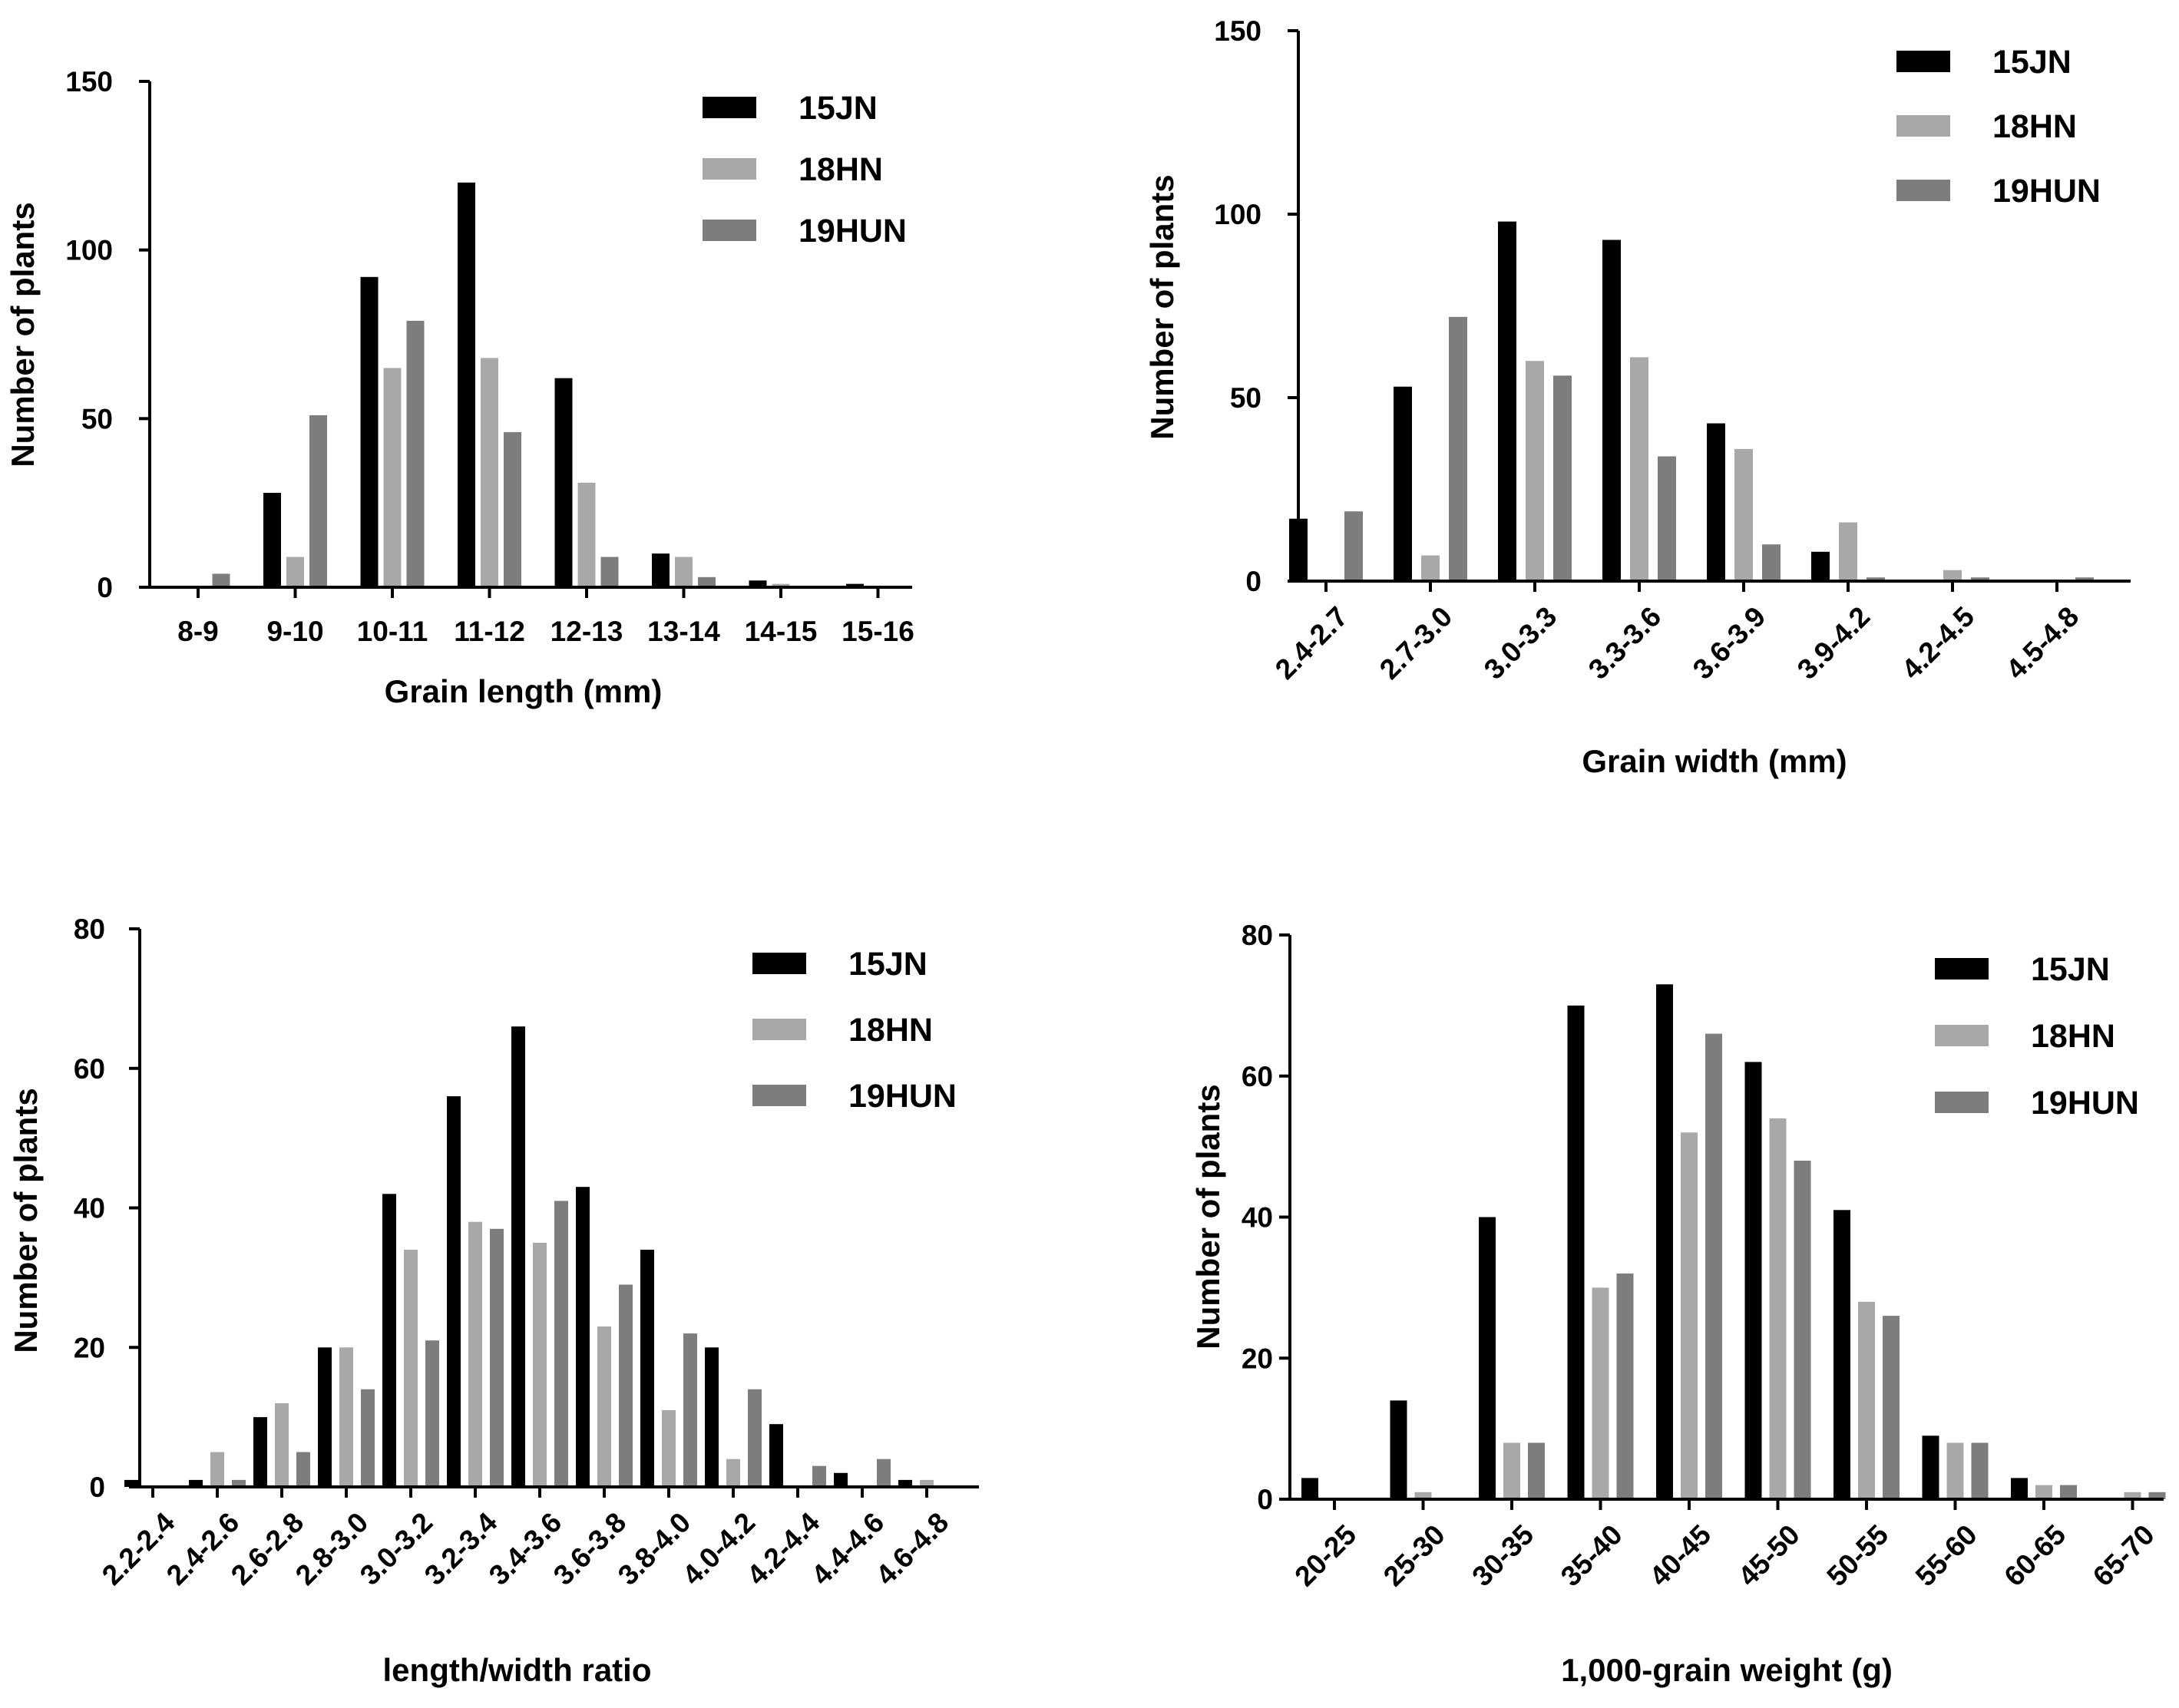 This screenshot has width=2179, height=1708. What do you see at coordinates (1535, 471) in the screenshot?
I see `bar-18hn-3.0-3.3` at bounding box center [1535, 471].